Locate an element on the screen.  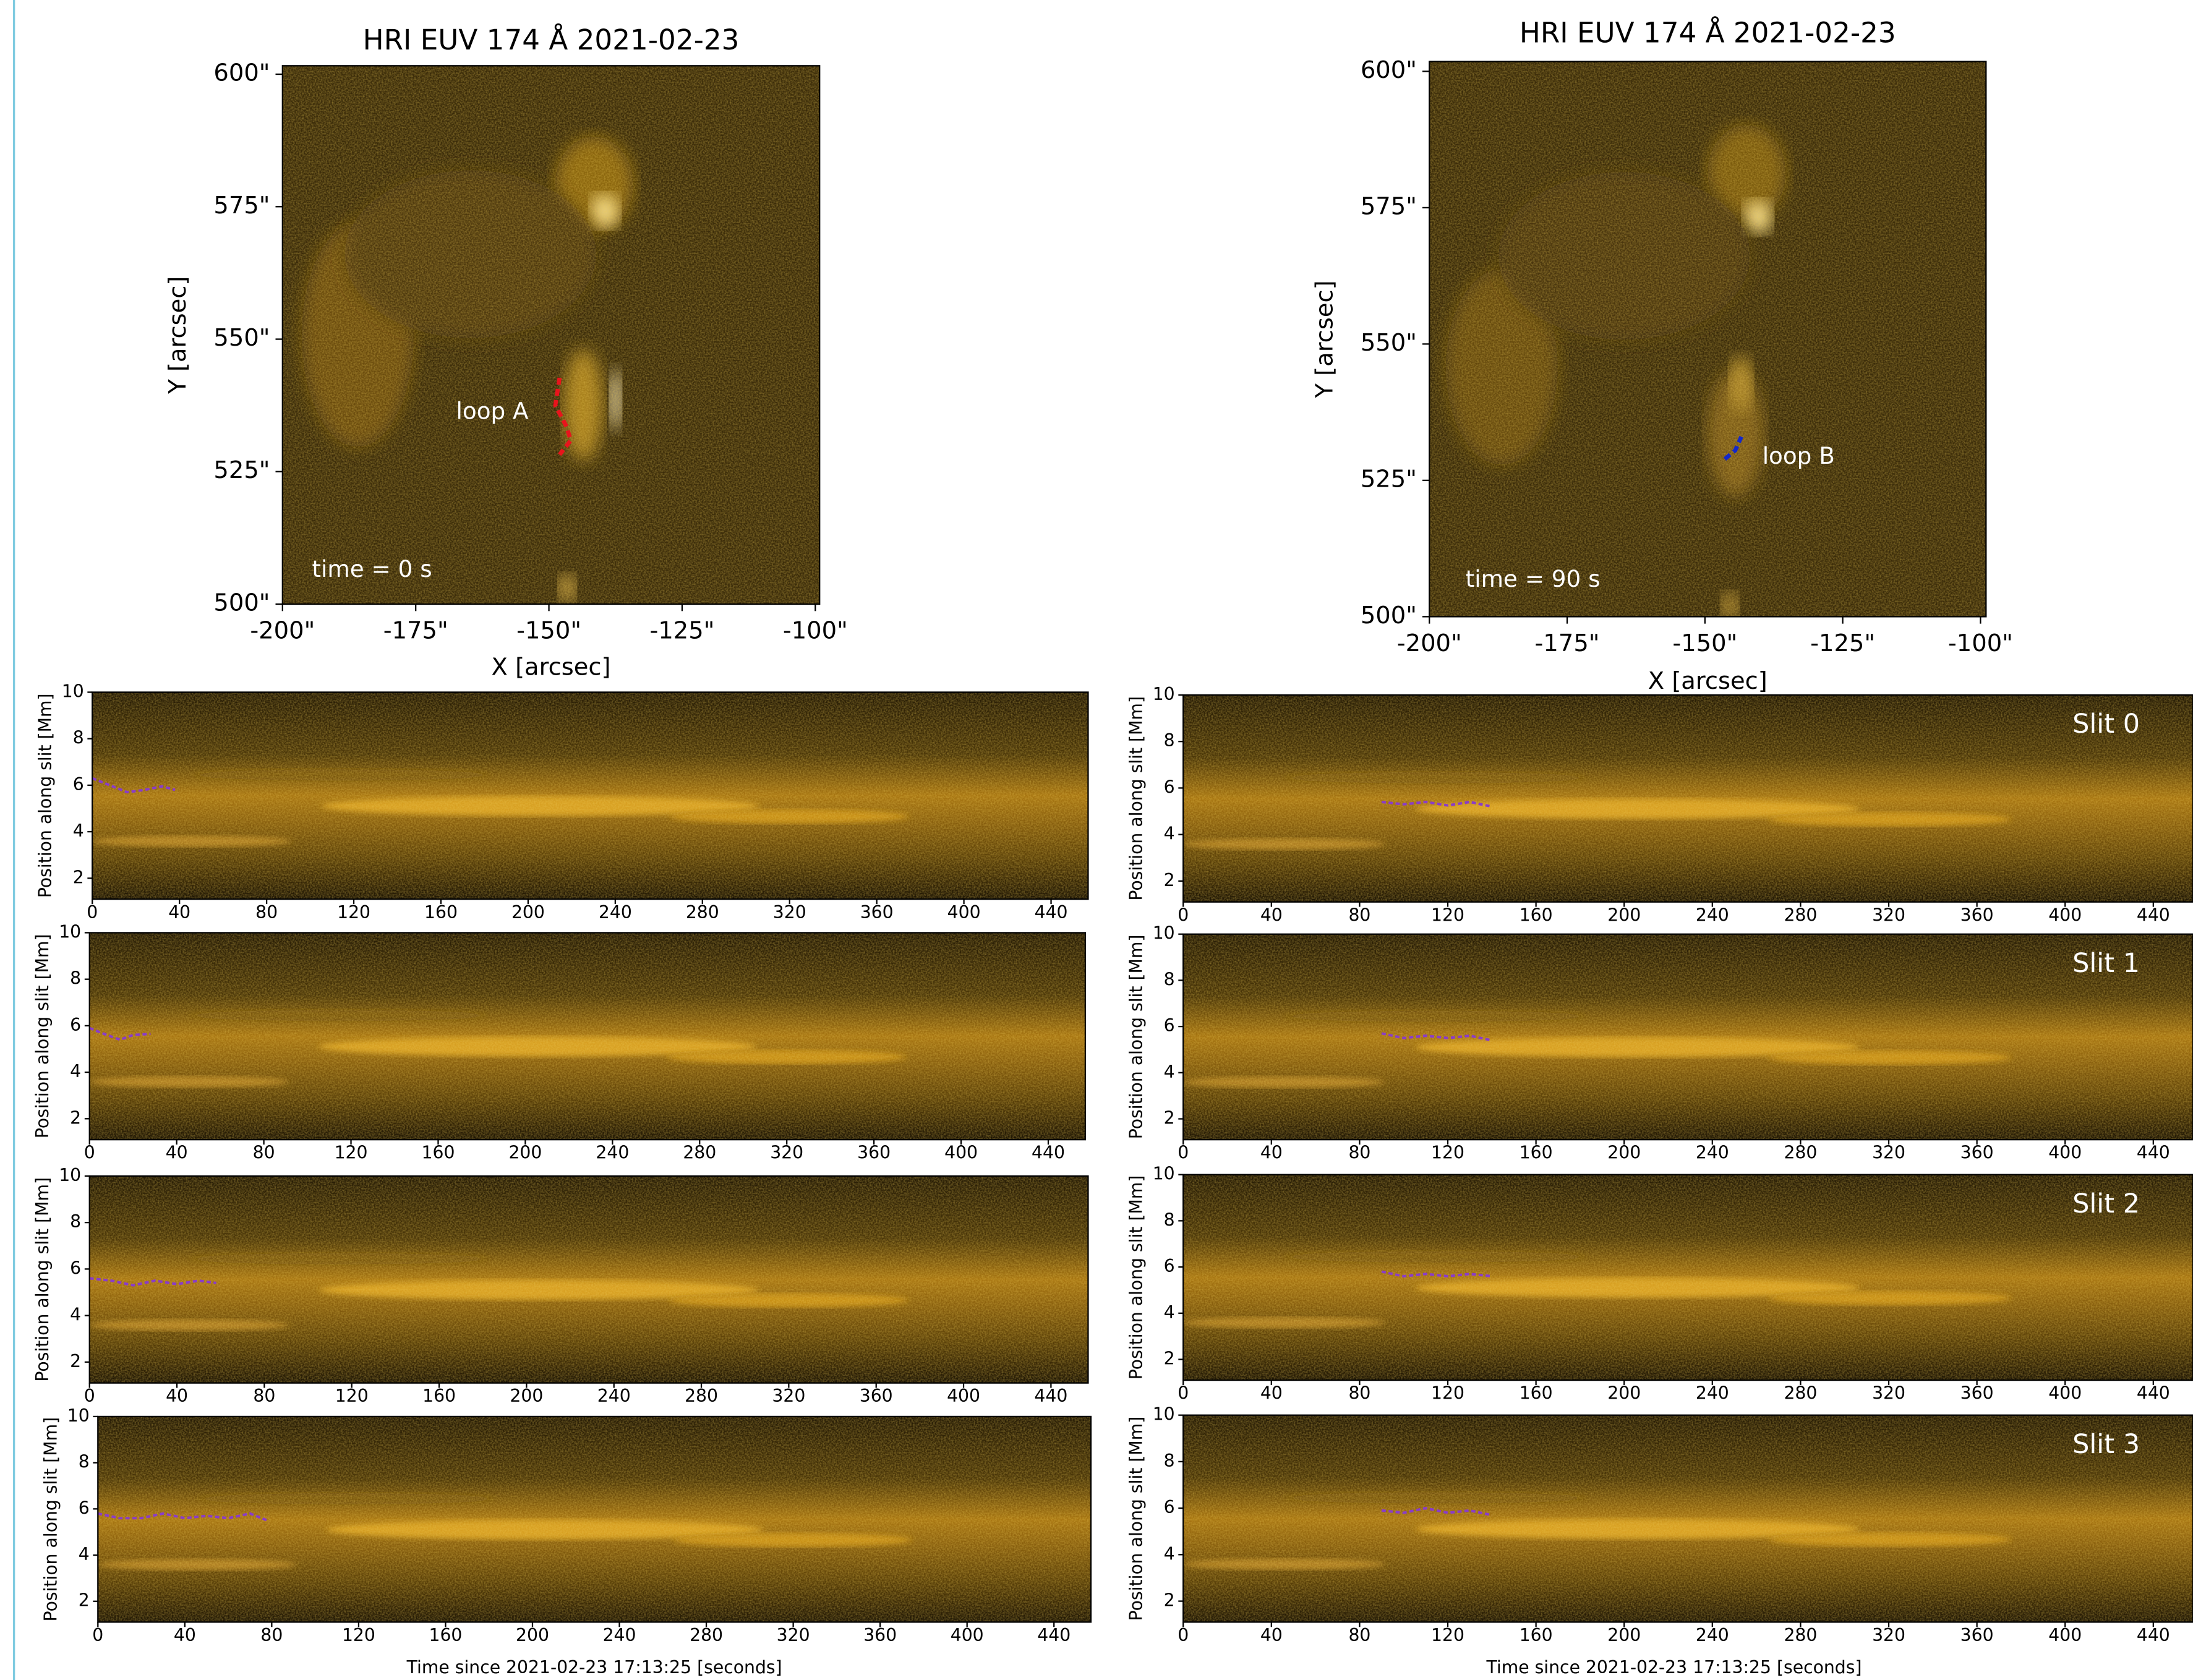
y-tick-label: 600" is located at coordinates (1389, 70).